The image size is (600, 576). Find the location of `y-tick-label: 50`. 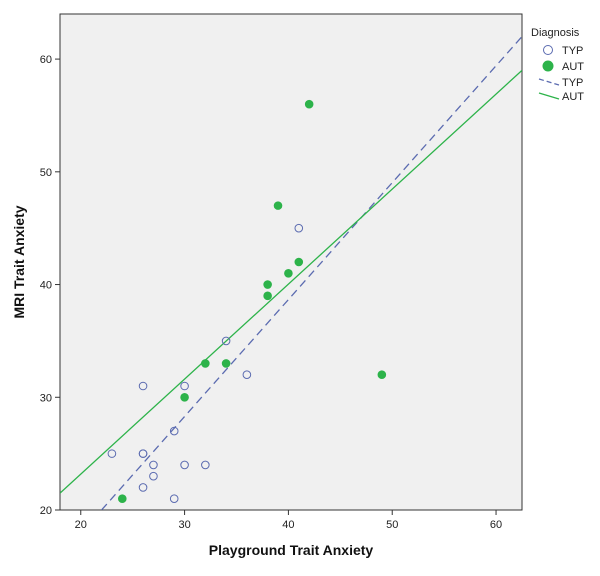

y-tick-label: 50 is located at coordinates (46, 173).